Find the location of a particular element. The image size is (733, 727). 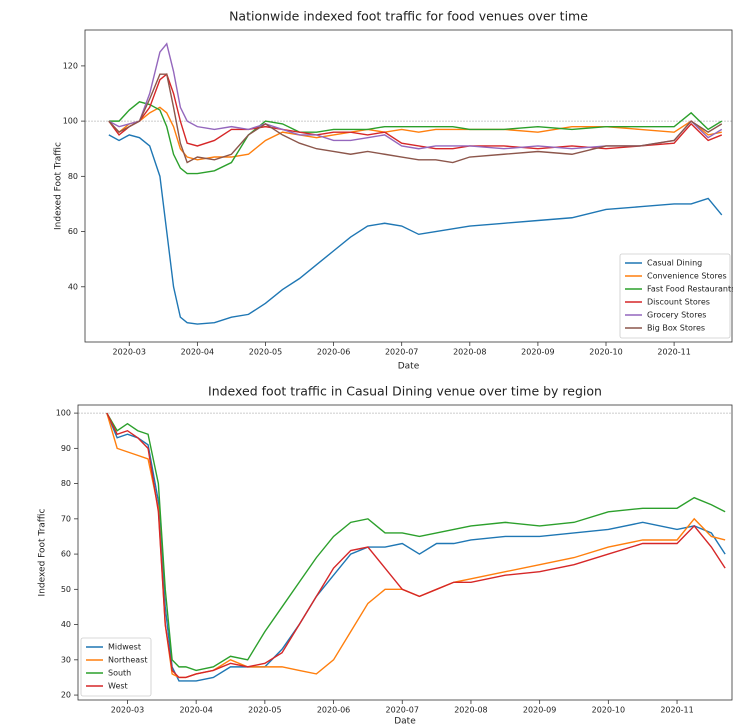

legend-label: Fast Food Restaurants is located at coordinates (690, 289).